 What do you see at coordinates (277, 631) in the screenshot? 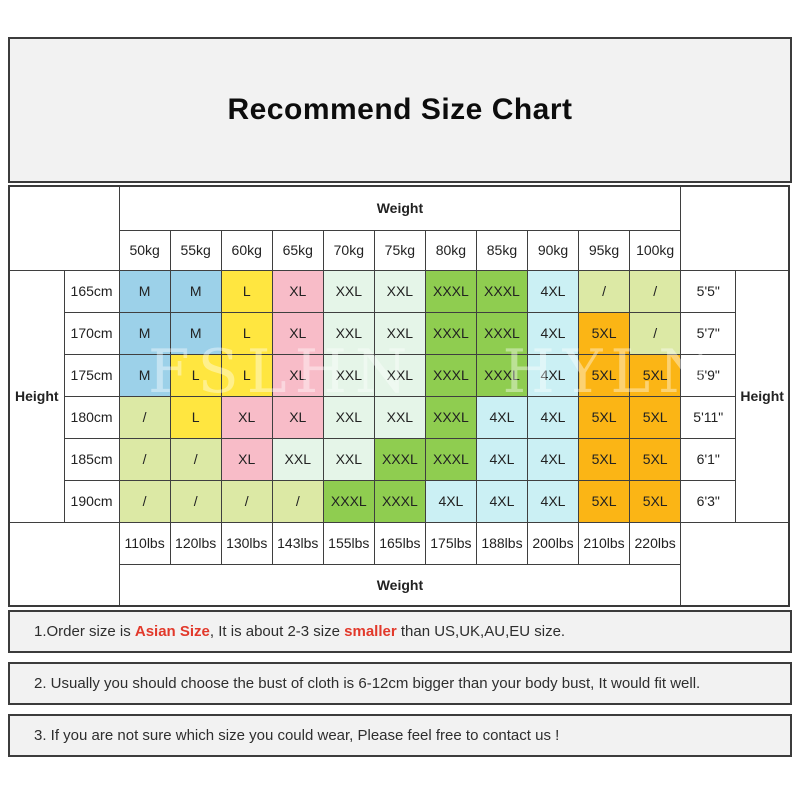
I see `note-1-segment: , It is about 2-3 size` at bounding box center [277, 631].